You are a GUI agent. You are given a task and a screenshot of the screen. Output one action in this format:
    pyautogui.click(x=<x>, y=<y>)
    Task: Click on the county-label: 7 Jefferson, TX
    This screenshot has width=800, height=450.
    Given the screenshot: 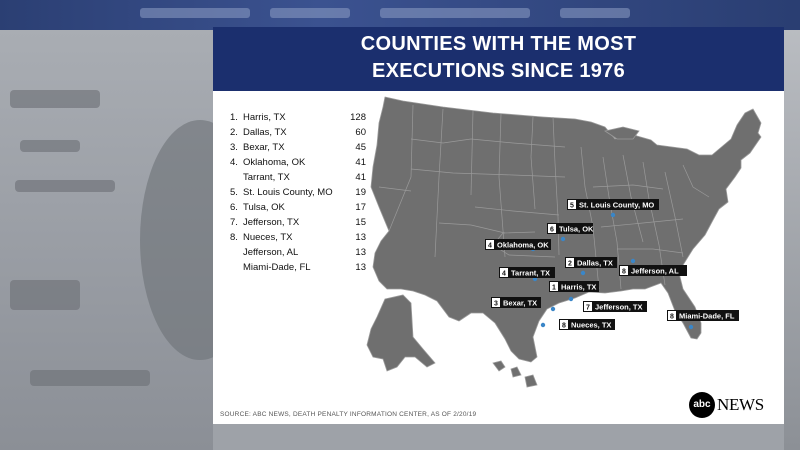 What is the action you would take?
    pyautogui.click(x=615, y=306)
    